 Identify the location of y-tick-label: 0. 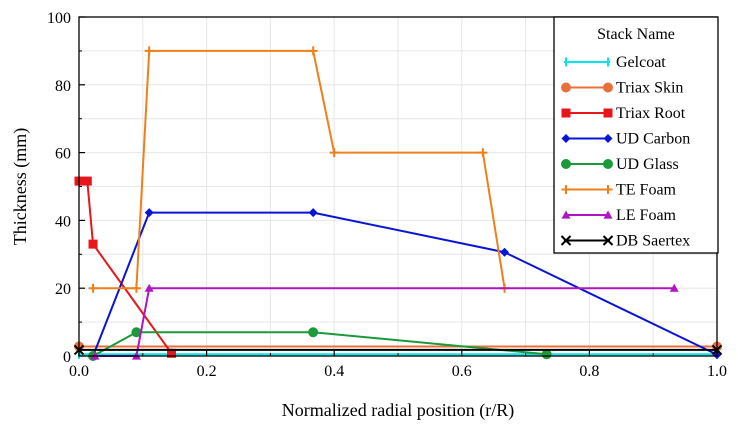
(67, 357).